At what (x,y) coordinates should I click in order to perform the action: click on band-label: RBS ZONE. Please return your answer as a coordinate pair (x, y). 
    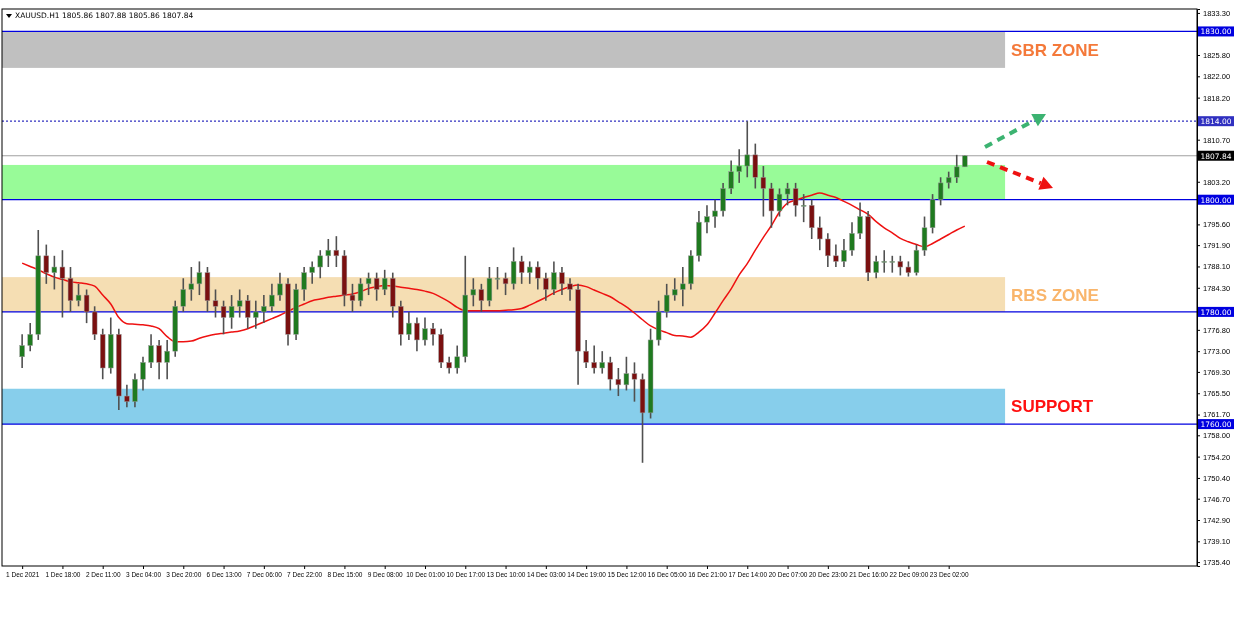
    Looking at the image, I should click on (1055, 295).